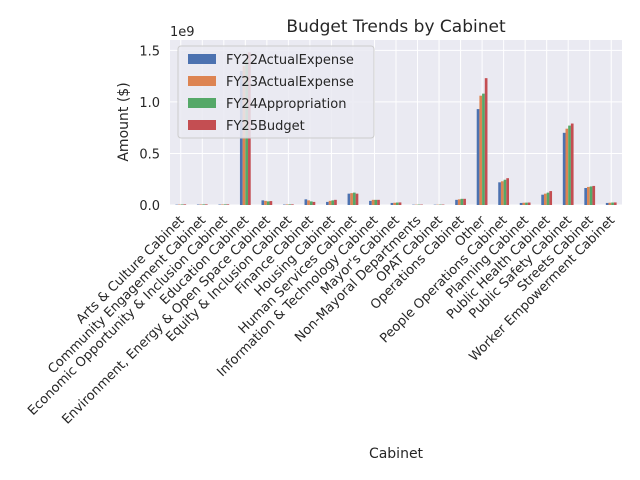 The height and width of the screenshot is (480, 640). I want to click on x-axis-label: Cabinet, so click(396, 454).